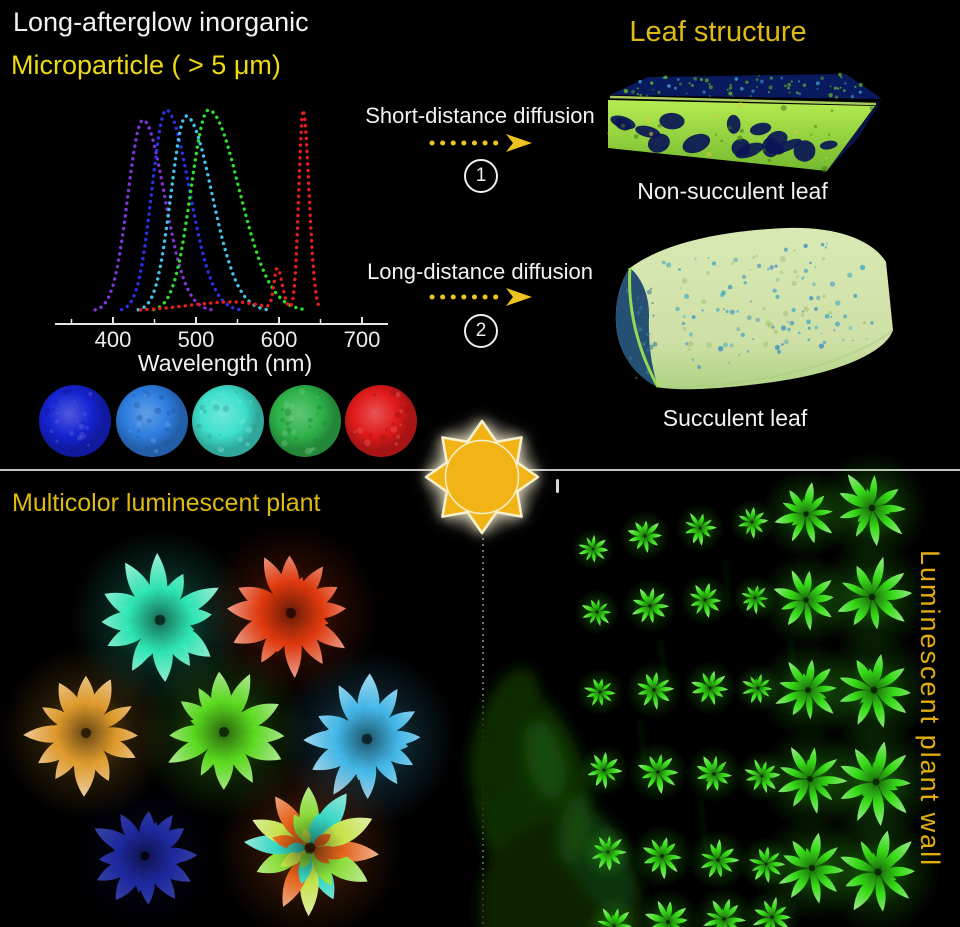 Image resolution: width=960 pixels, height=927 pixels. What do you see at coordinates (279, 339) in the screenshot?
I see `x-tick-label: 600` at bounding box center [279, 339].